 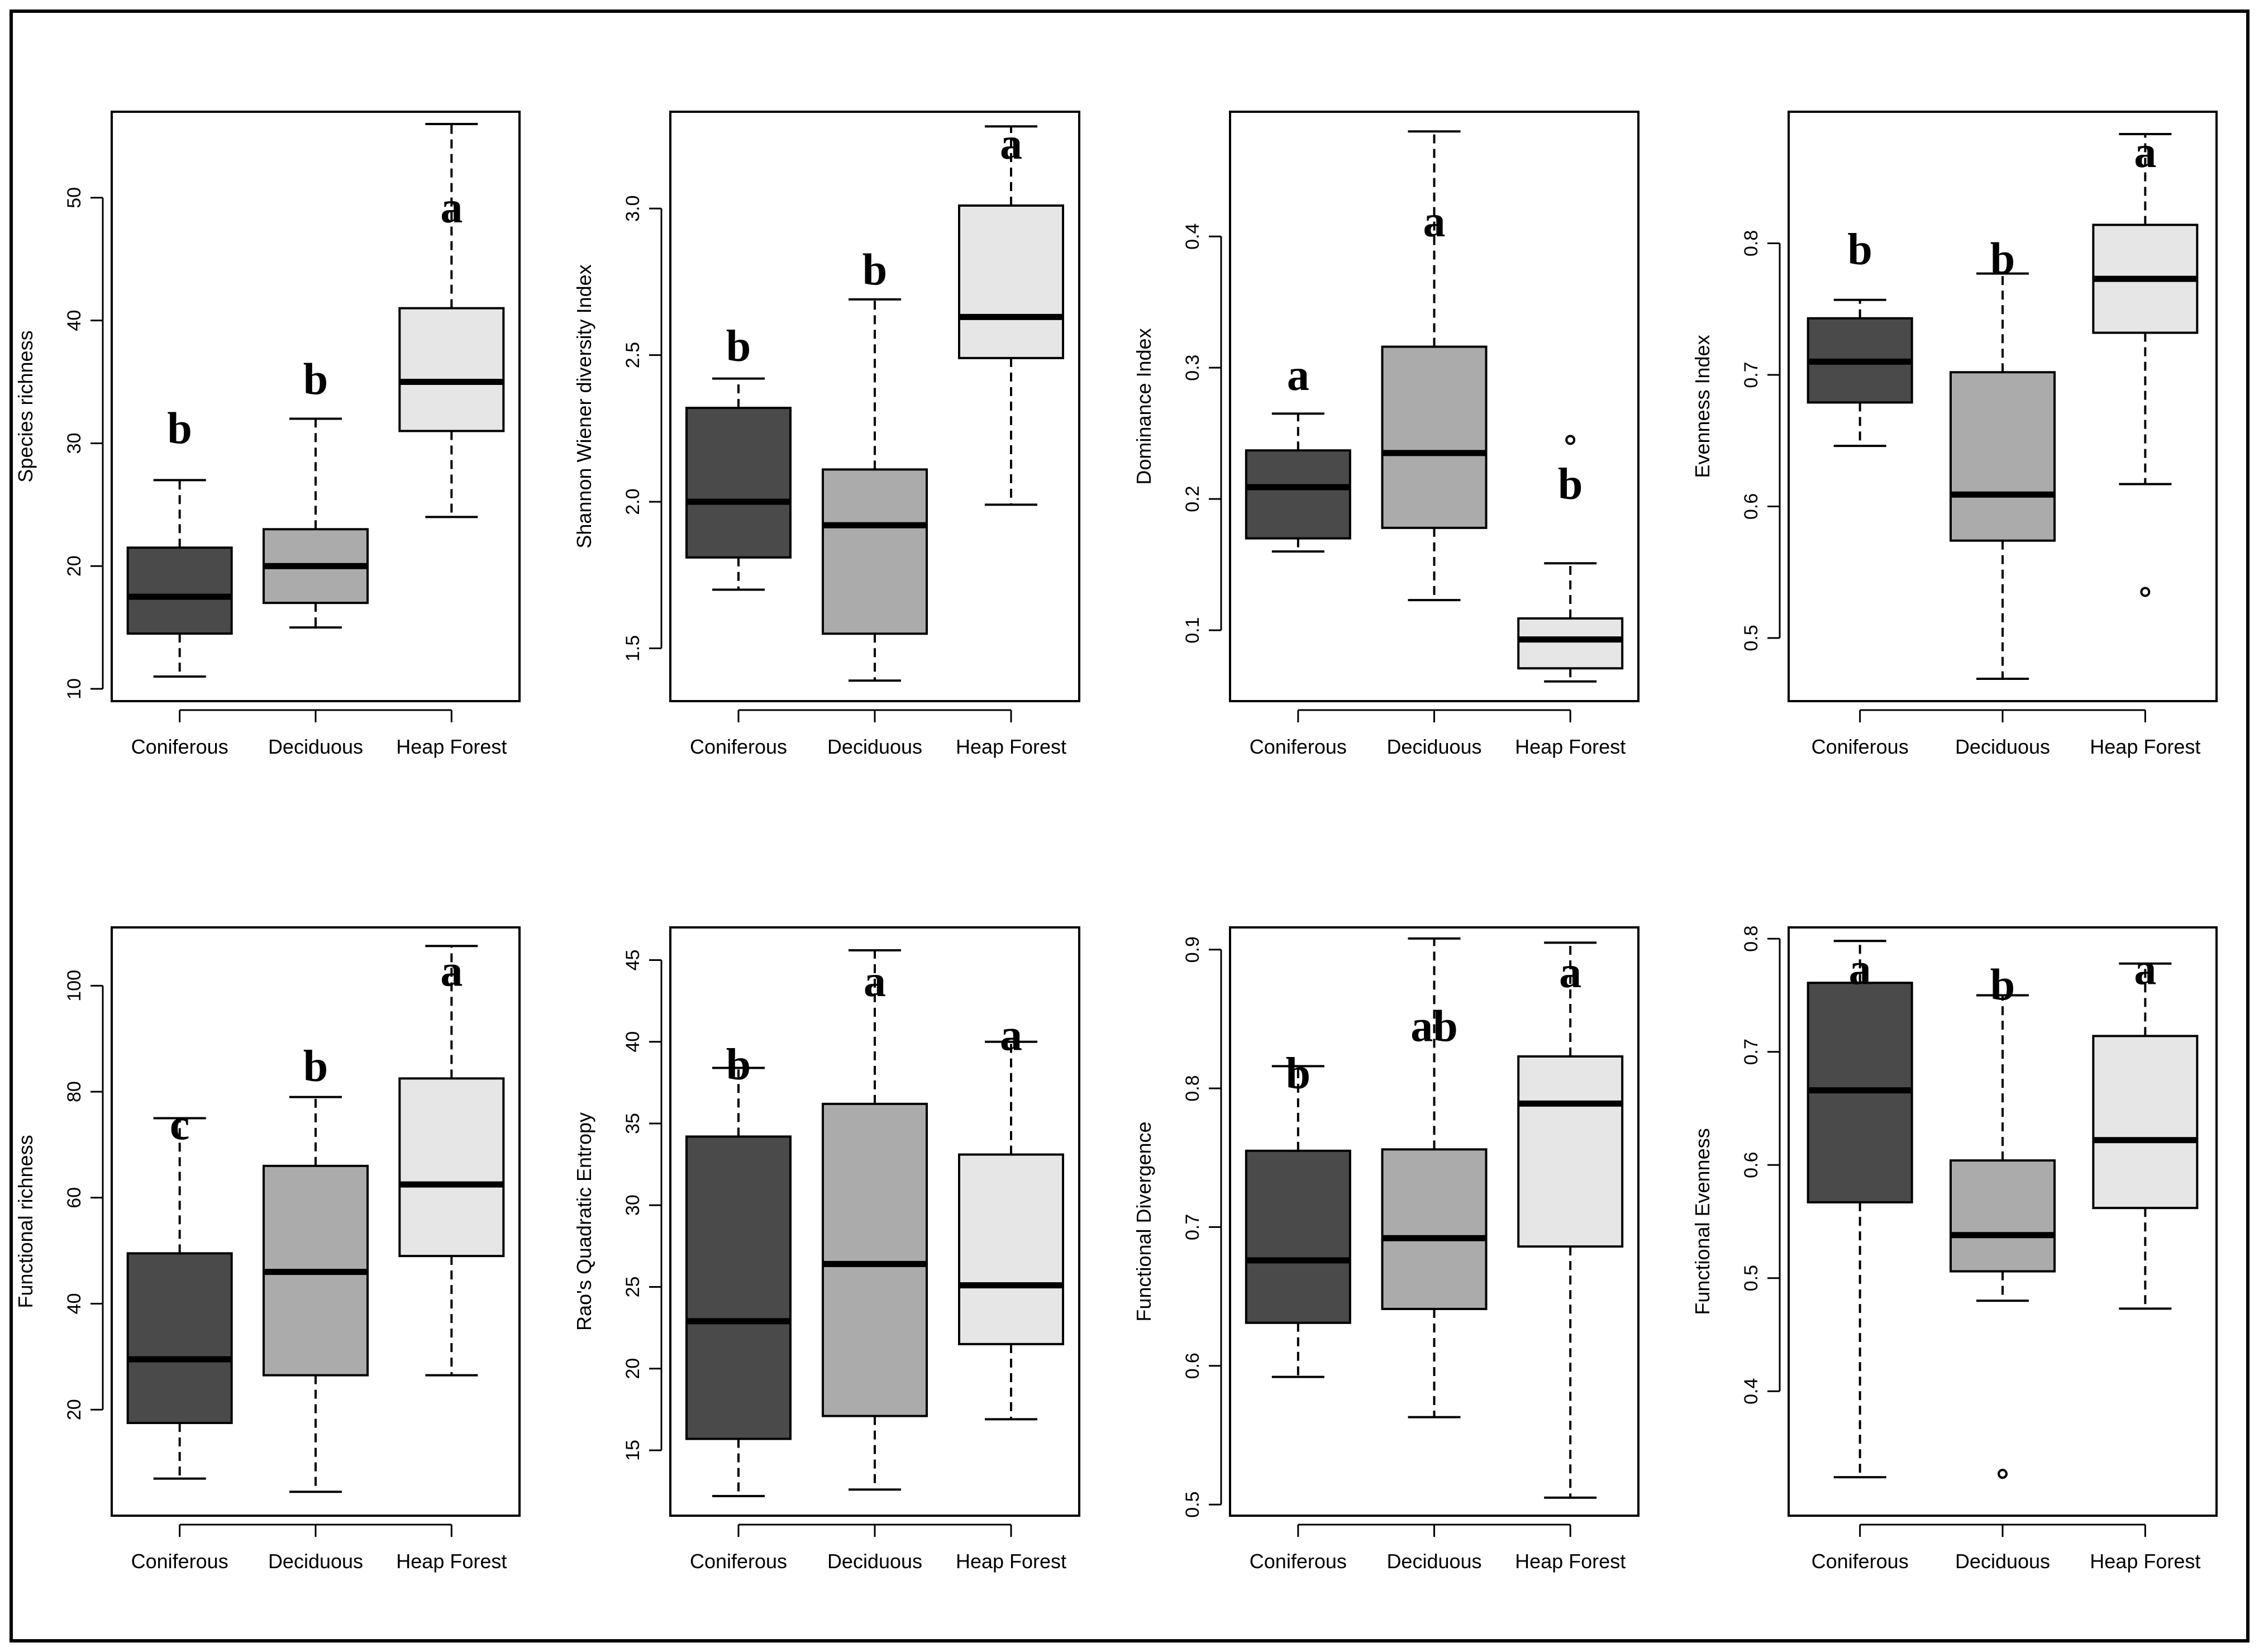 I want to click on y-tick-label: 20, so click(x=74, y=566).